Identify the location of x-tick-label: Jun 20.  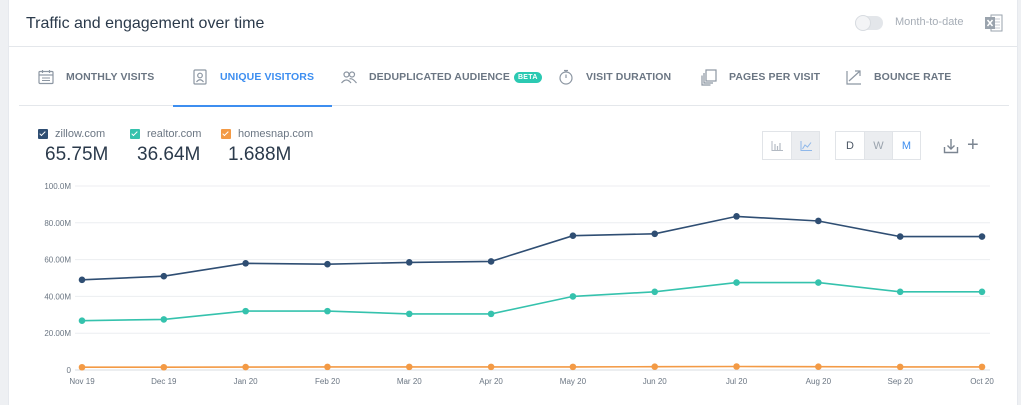
(655, 381).